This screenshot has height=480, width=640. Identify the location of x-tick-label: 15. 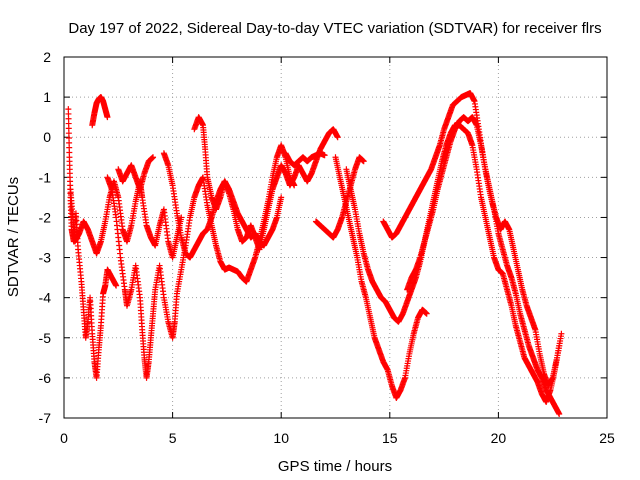
(390, 438).